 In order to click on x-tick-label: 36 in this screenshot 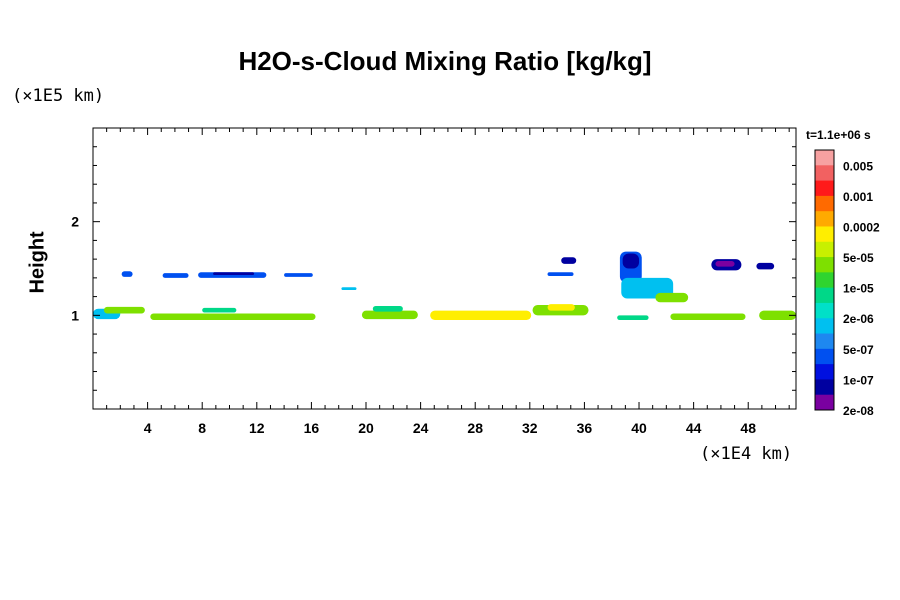, I will do `click(585, 428)`.